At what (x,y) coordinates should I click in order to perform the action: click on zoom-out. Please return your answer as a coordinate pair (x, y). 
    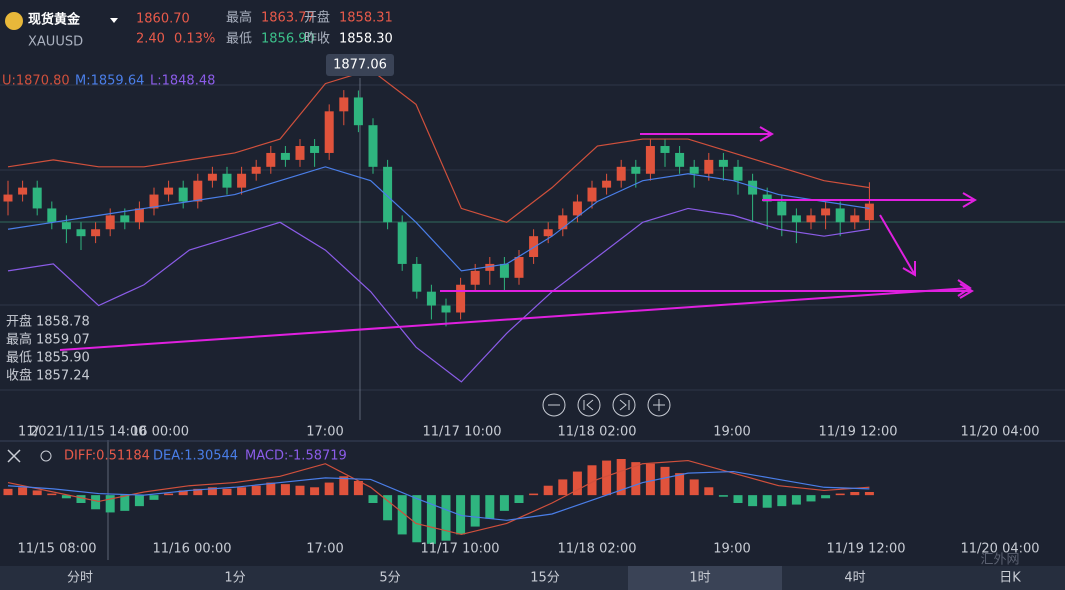
    Looking at the image, I should click on (554, 405).